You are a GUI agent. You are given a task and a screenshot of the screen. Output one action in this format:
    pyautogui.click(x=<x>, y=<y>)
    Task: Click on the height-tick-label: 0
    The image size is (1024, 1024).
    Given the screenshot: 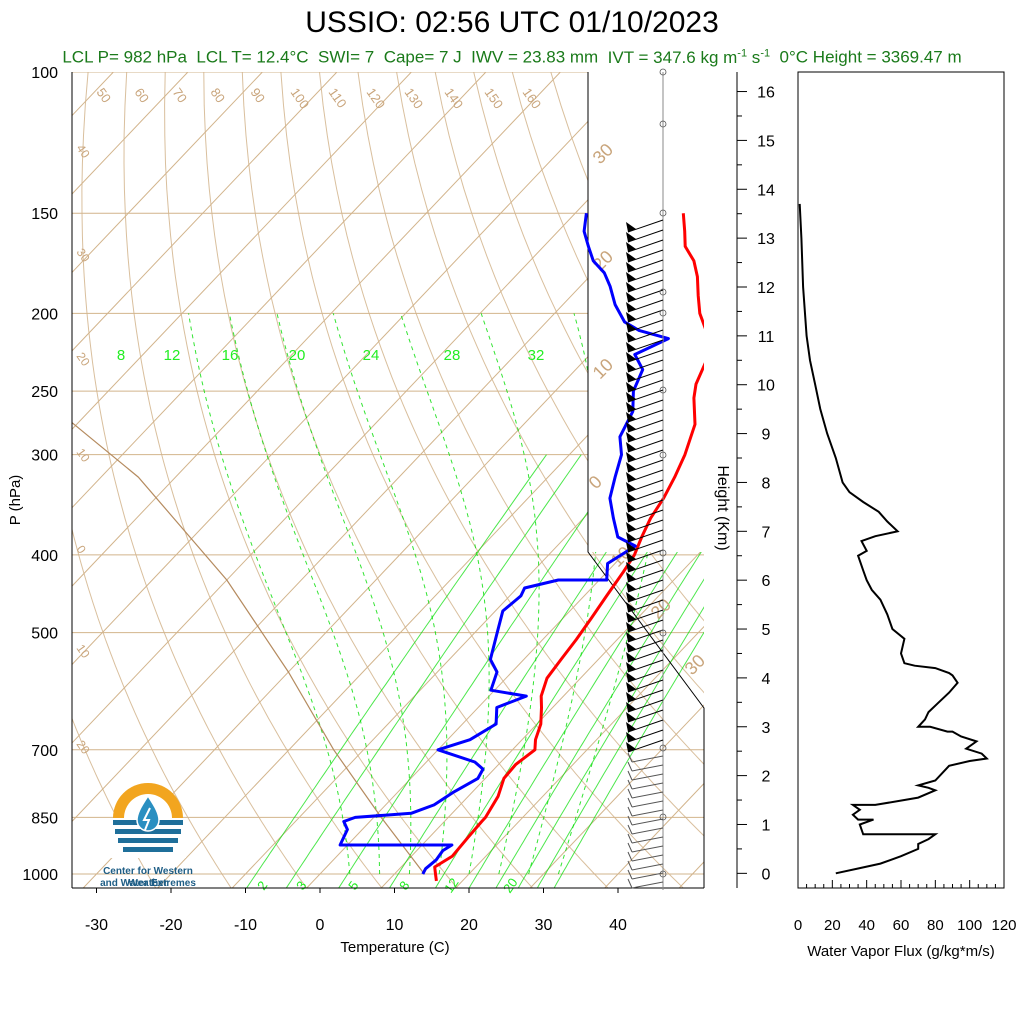 What is the action you would take?
    pyautogui.click(x=766, y=874)
    